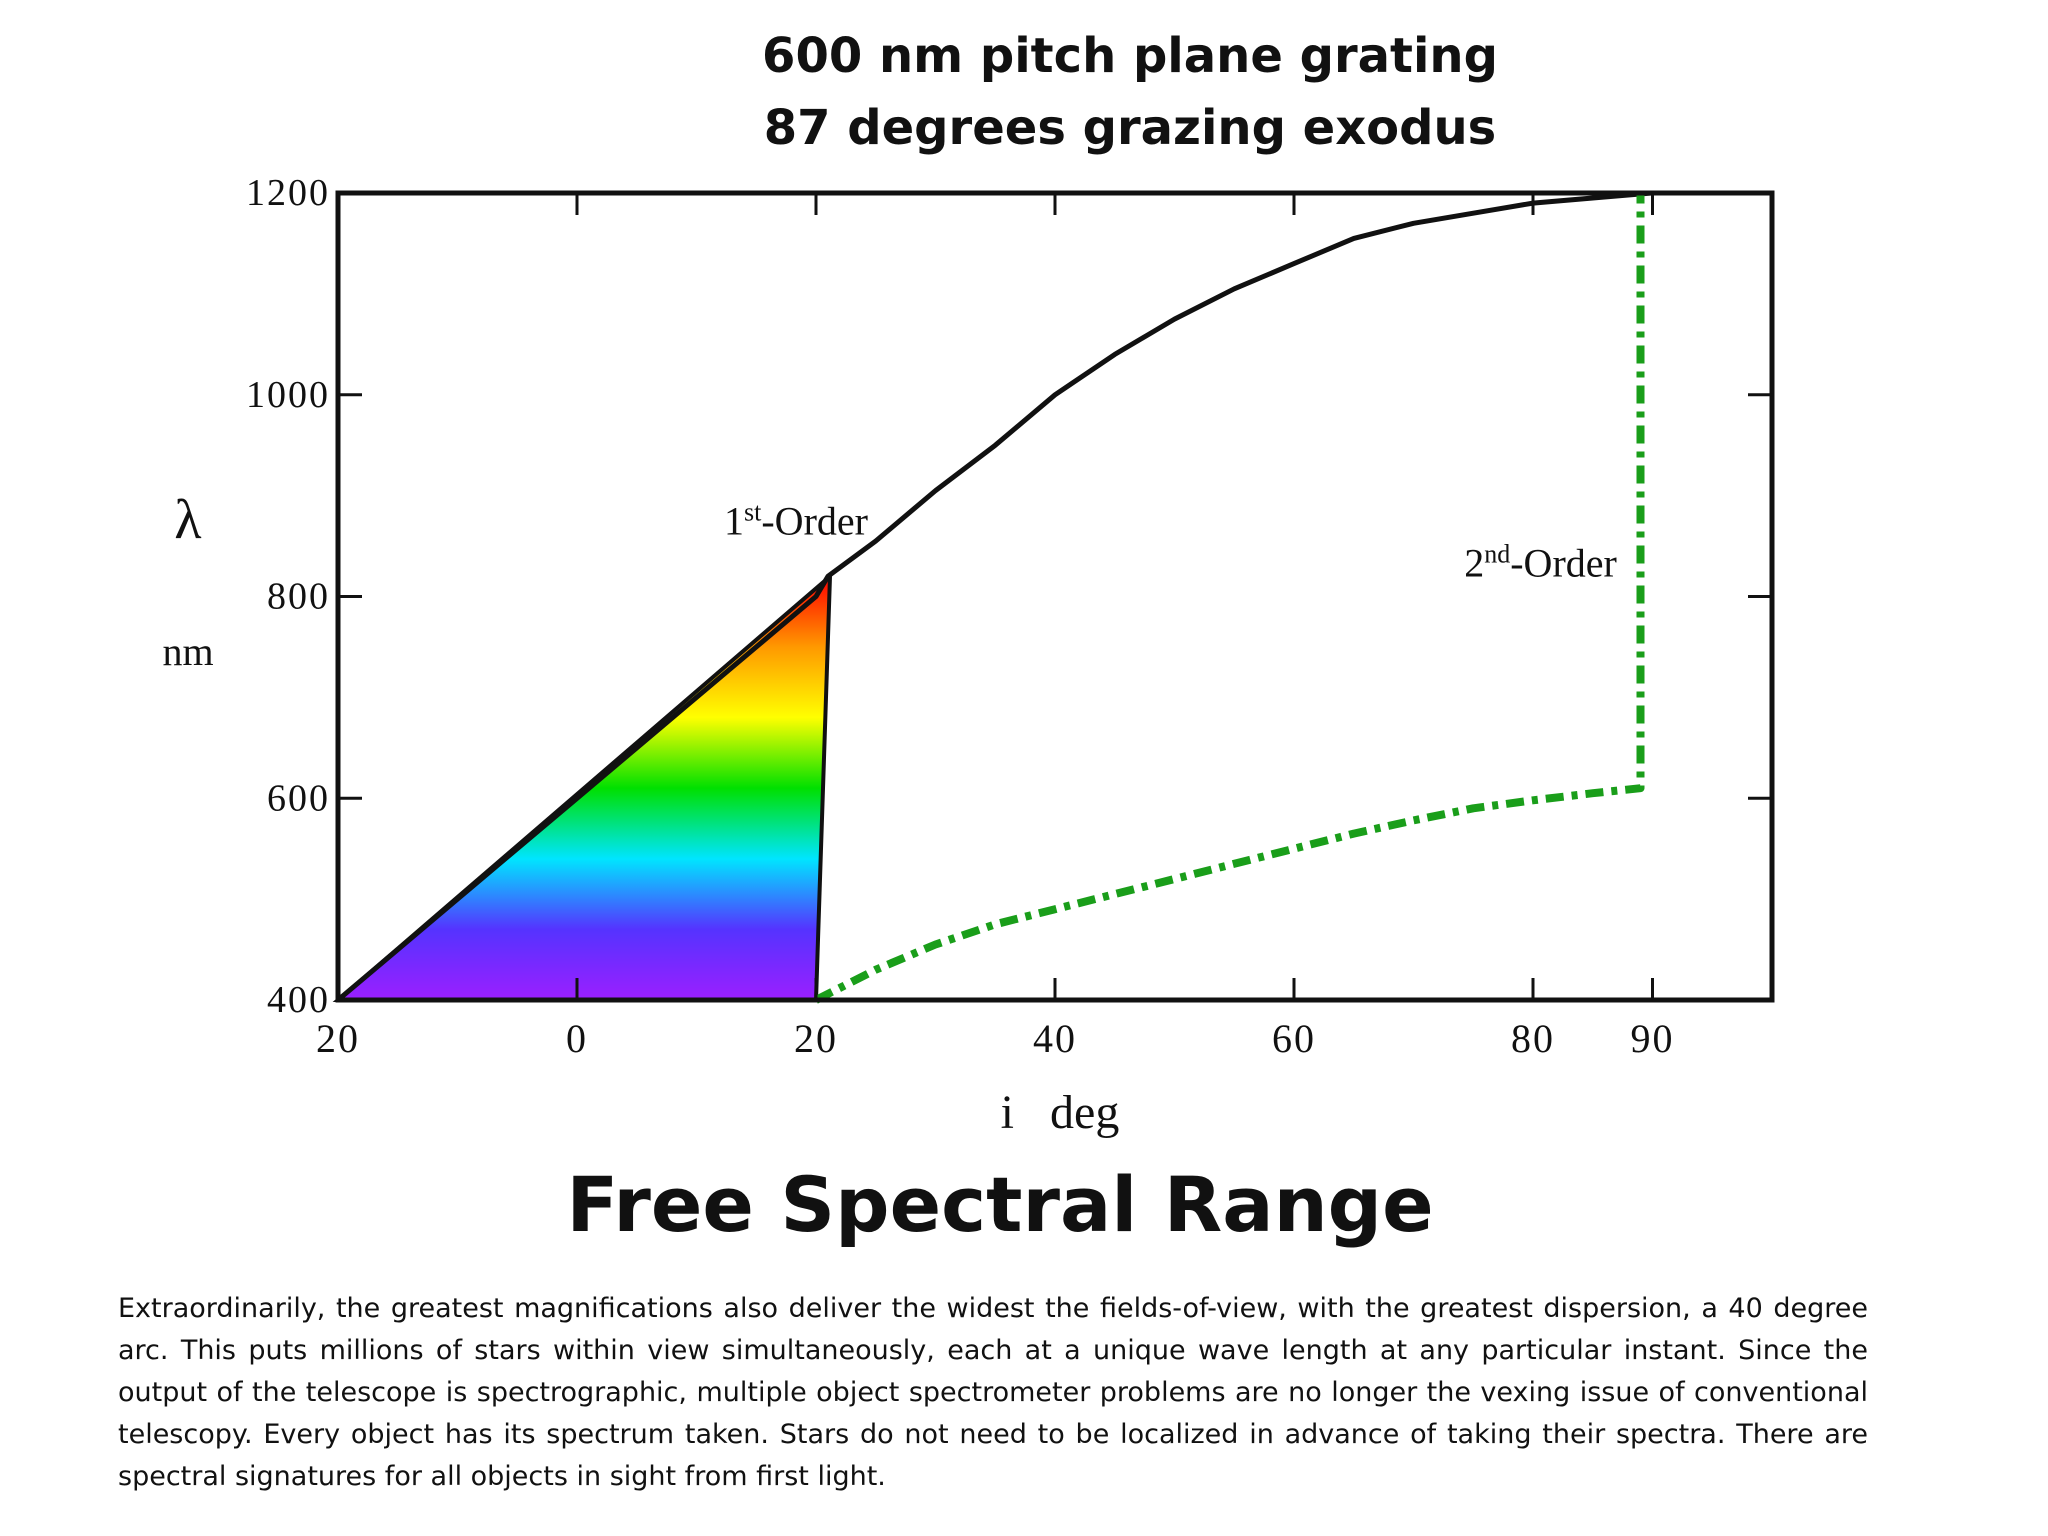 This screenshot has width=2048, height=1536. I want to click on order-label-superscript: st, so click(753, 511).